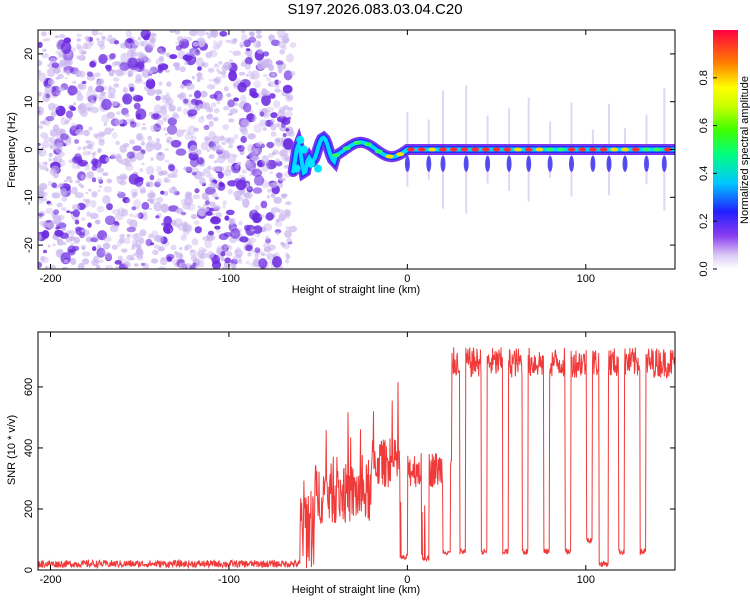  I want to click on signal-onset-blob, so click(300, 139).